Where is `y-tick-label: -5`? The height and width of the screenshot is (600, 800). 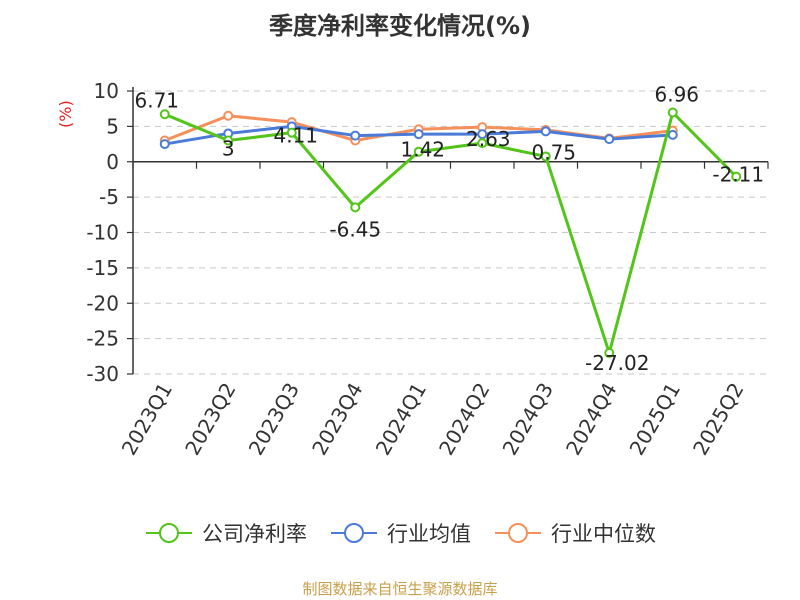 y-tick-label: -5 is located at coordinates (109, 197).